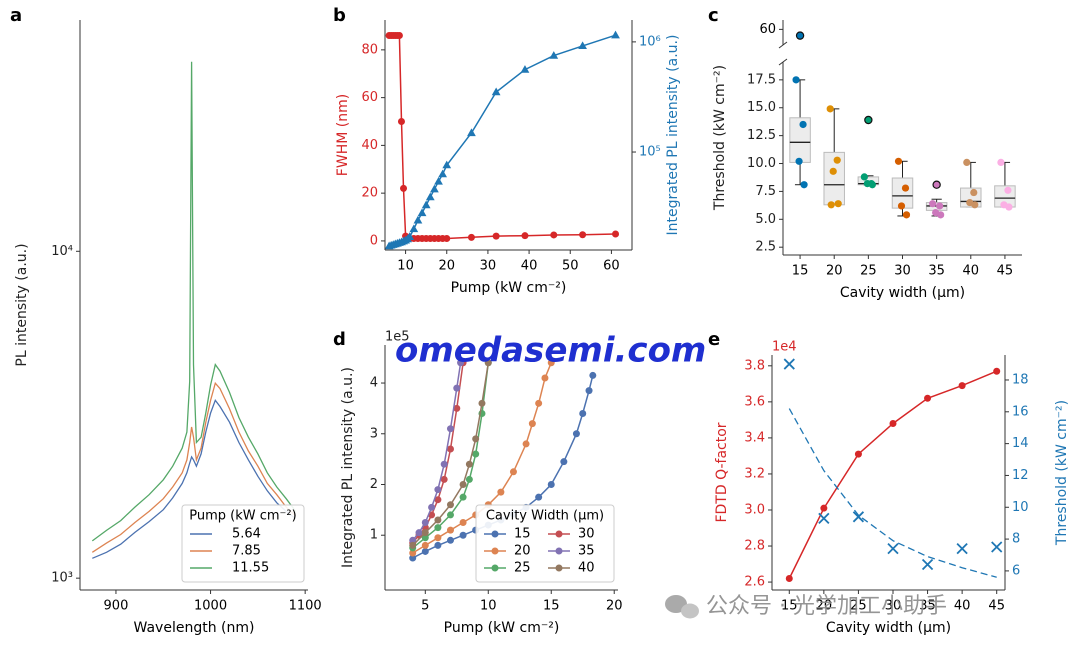  I want to click on legend-label: 30, so click(586, 534).